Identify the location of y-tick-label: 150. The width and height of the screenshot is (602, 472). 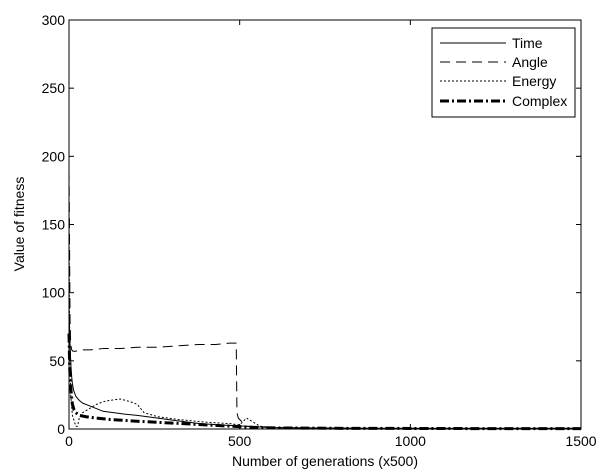
(54, 225).